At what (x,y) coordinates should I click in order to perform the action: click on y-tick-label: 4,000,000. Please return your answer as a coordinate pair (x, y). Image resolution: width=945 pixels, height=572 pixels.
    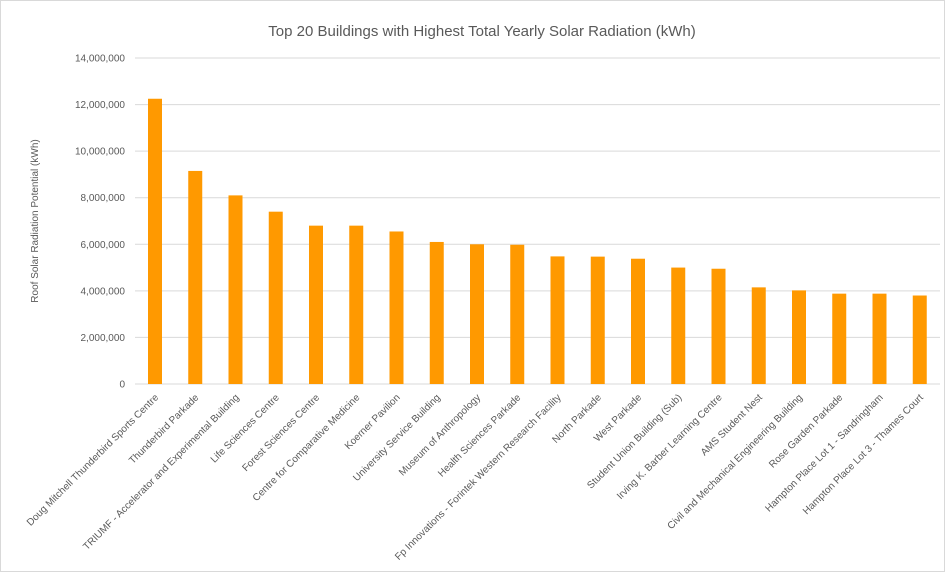
    Looking at the image, I should click on (103, 291).